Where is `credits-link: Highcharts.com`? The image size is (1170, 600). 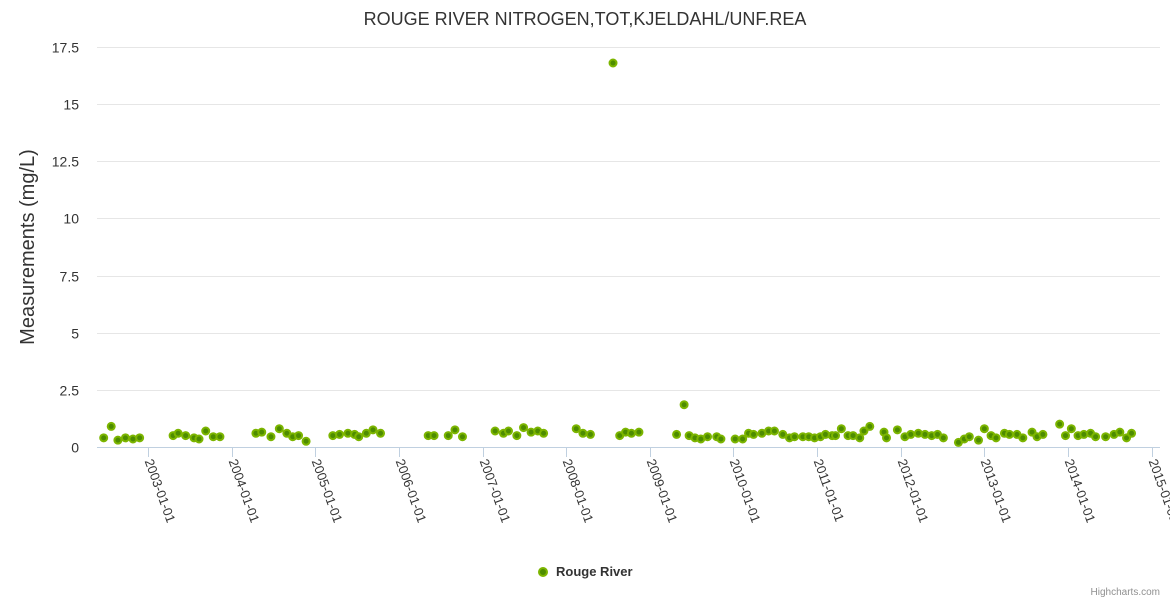 credits-link: Highcharts.com is located at coordinates (1125, 592).